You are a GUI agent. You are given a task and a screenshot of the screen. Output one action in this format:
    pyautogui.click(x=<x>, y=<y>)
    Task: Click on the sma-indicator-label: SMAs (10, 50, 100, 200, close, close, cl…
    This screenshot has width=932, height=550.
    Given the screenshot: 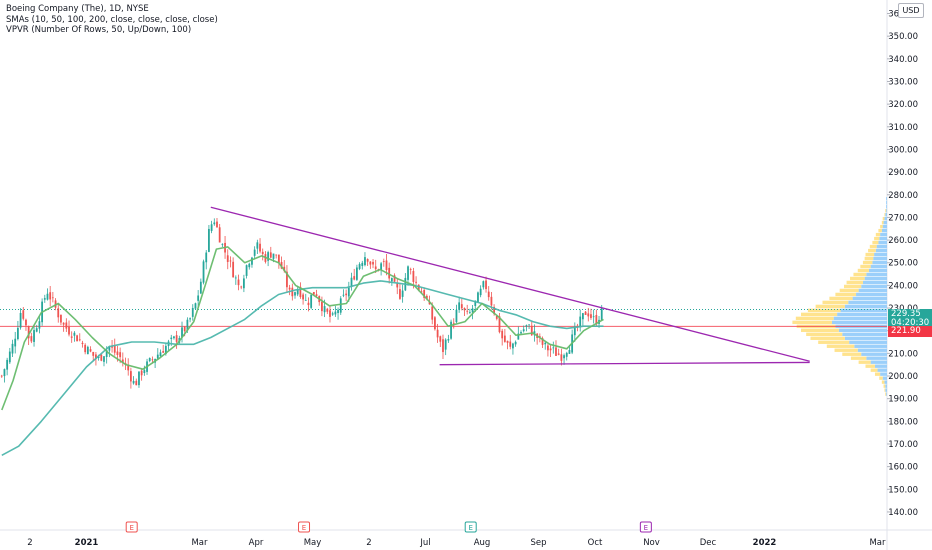 What is the action you would take?
    pyautogui.click(x=112, y=20)
    